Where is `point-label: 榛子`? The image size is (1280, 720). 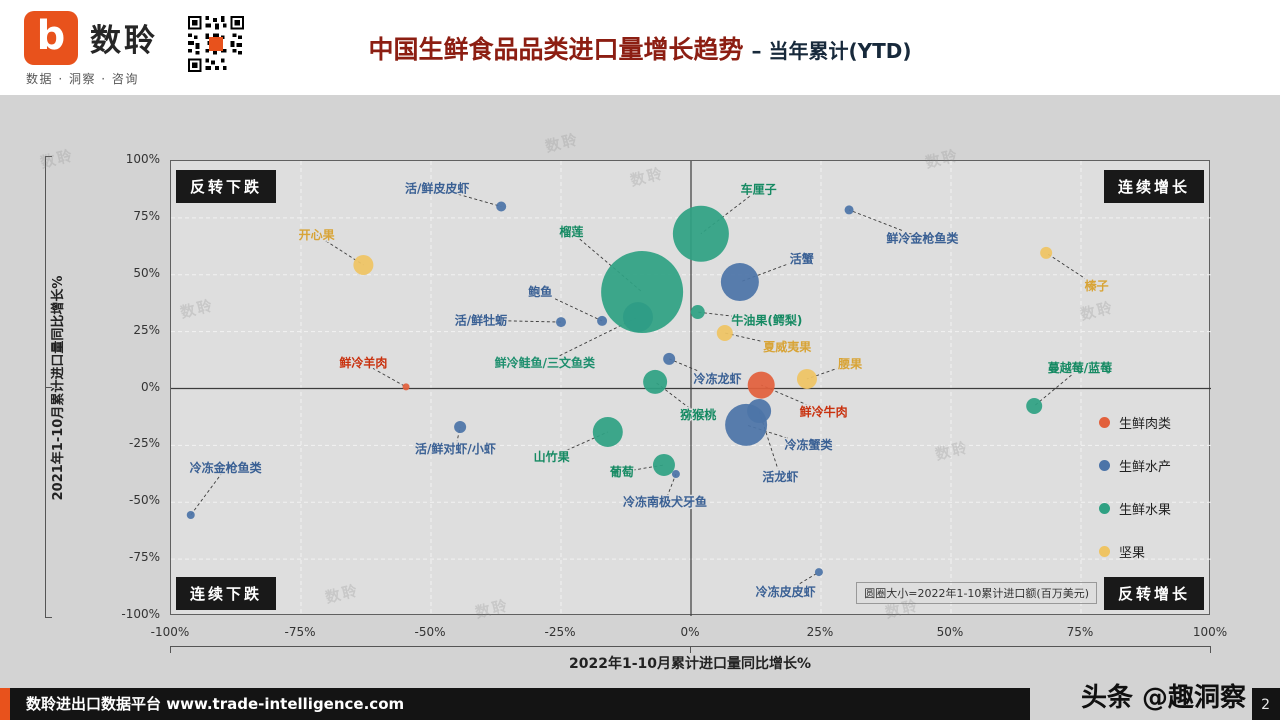 point-label: 榛子 is located at coordinates (1097, 285).